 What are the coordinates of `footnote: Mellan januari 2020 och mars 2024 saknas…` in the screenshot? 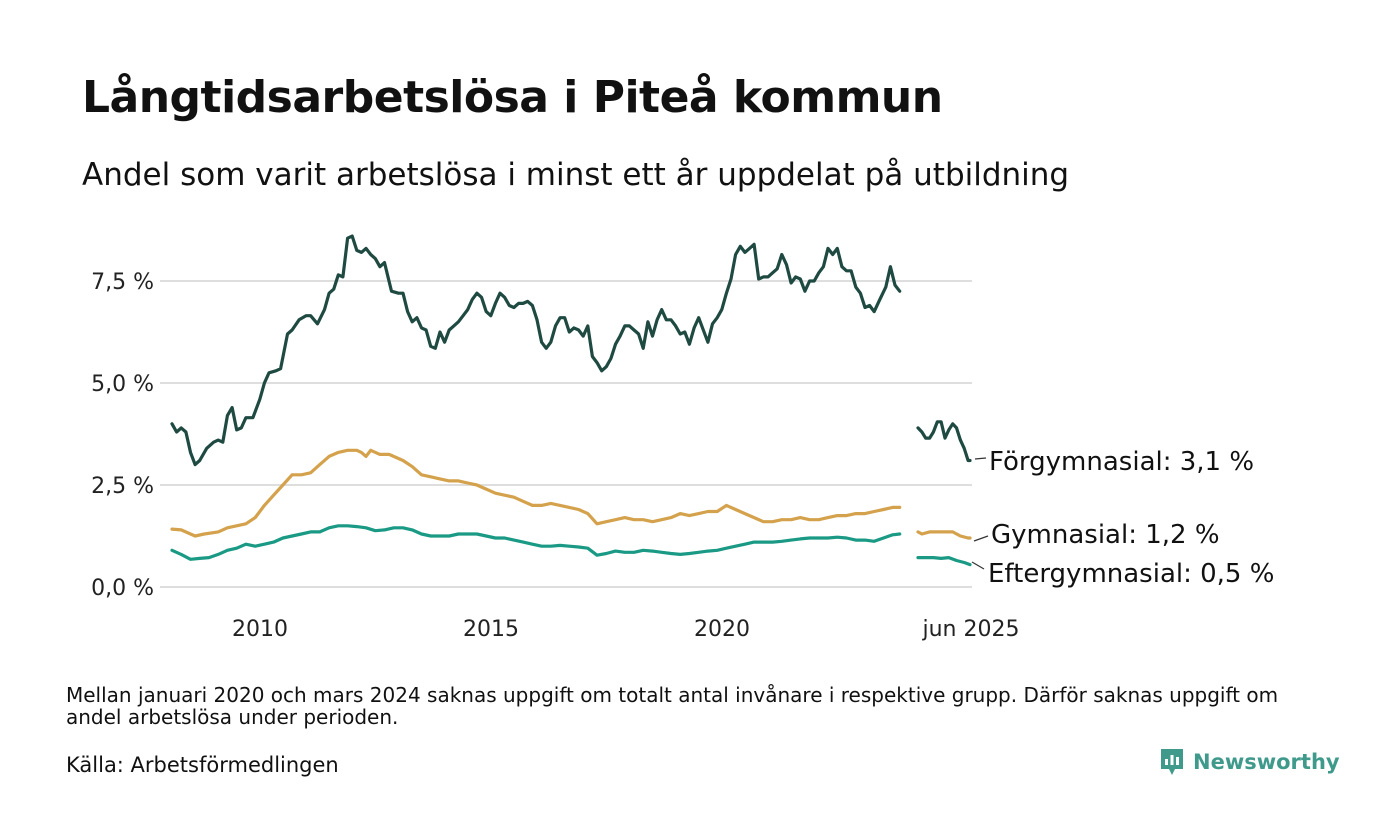 It's located at (672, 706).